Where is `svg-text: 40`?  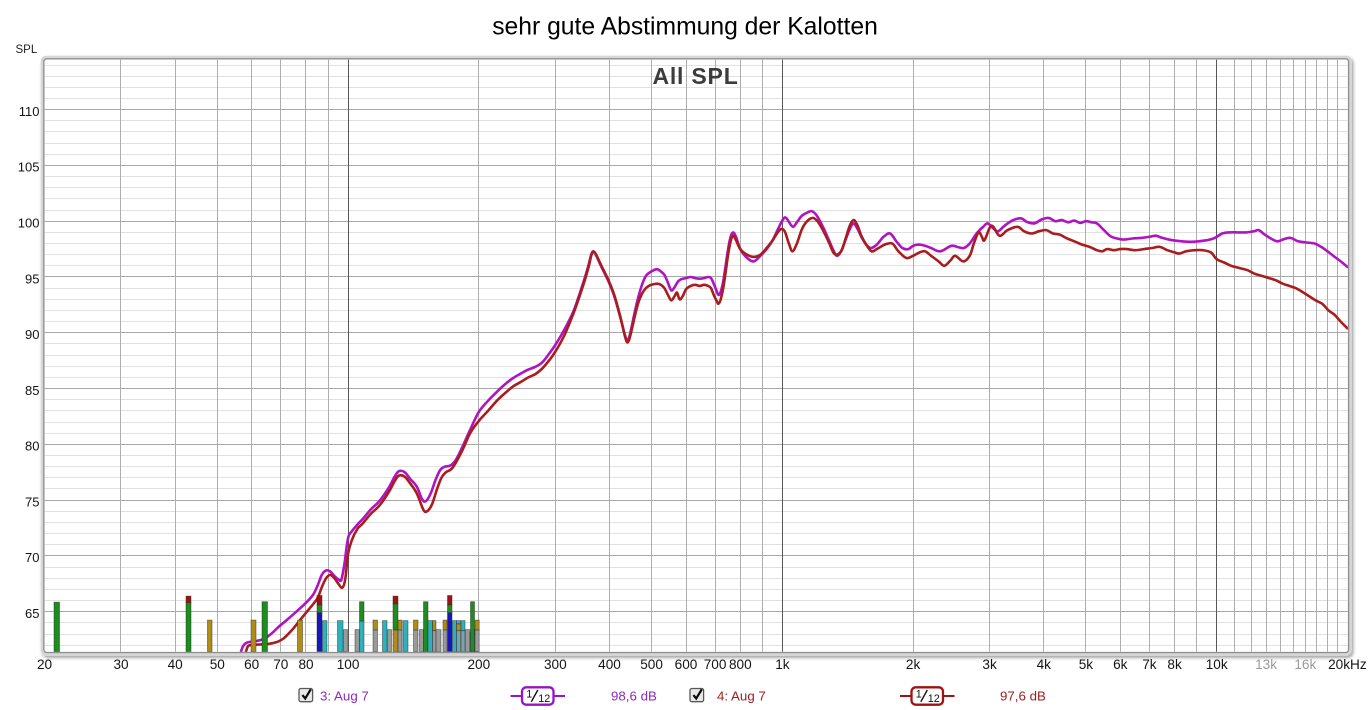
svg-text: 40 is located at coordinates (176, 664).